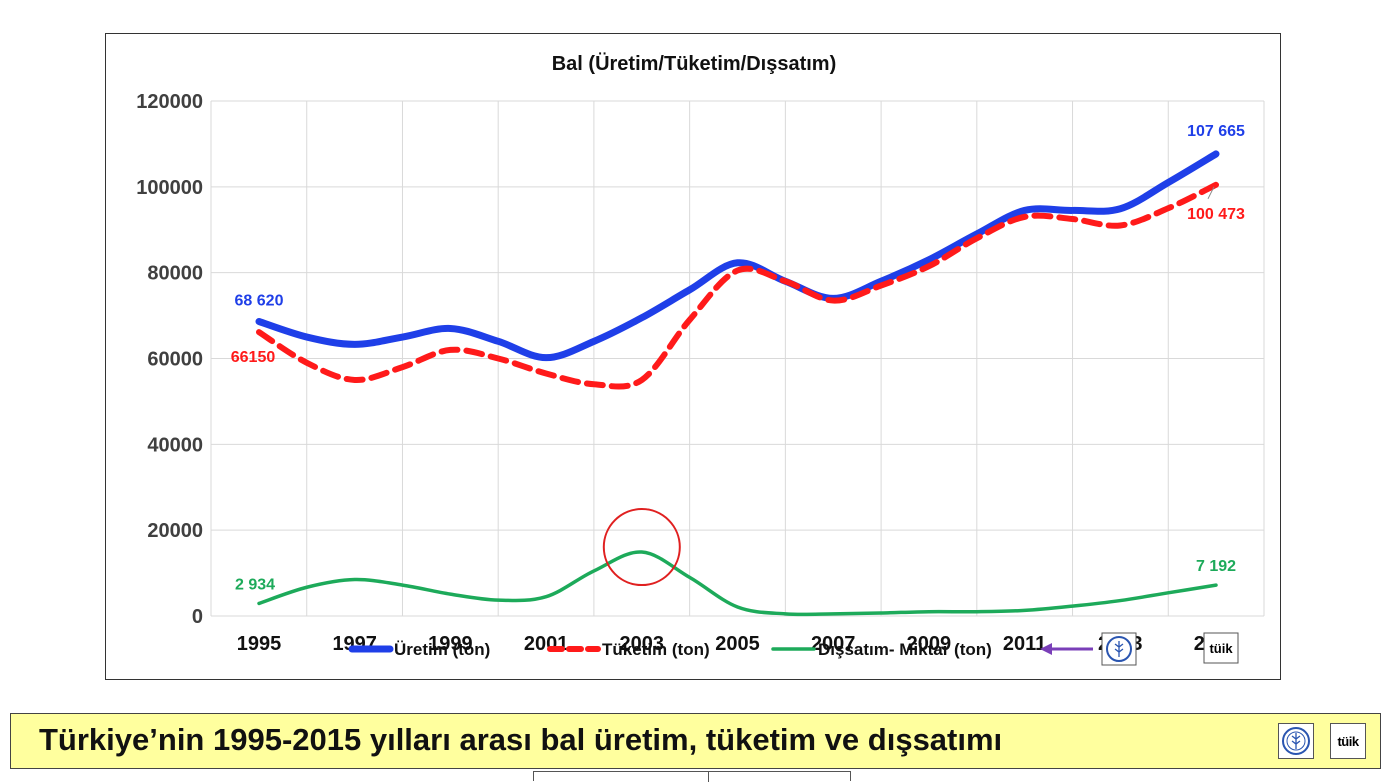 This screenshot has height=782, width=1391. I want to click on x-tick-label: 2003, so click(642, 644).